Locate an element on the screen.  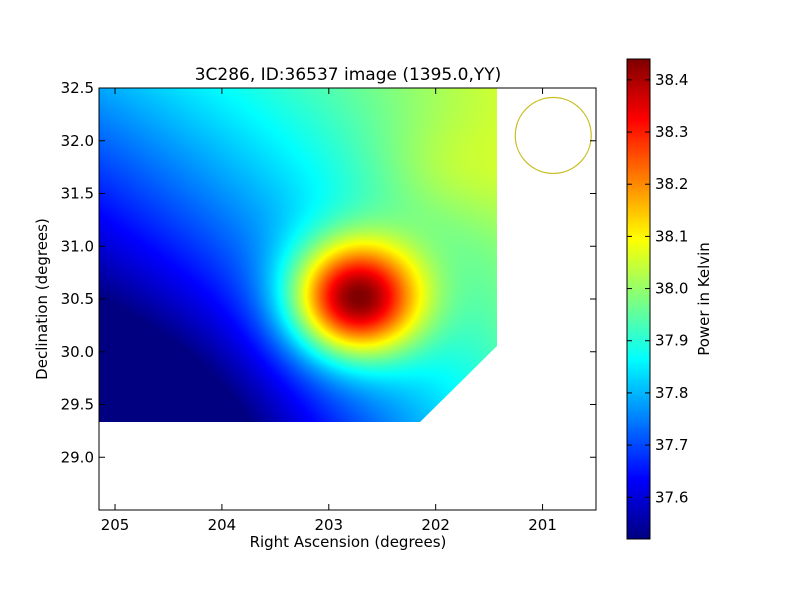
y-tick-label: 32.0 is located at coordinates (77, 141).